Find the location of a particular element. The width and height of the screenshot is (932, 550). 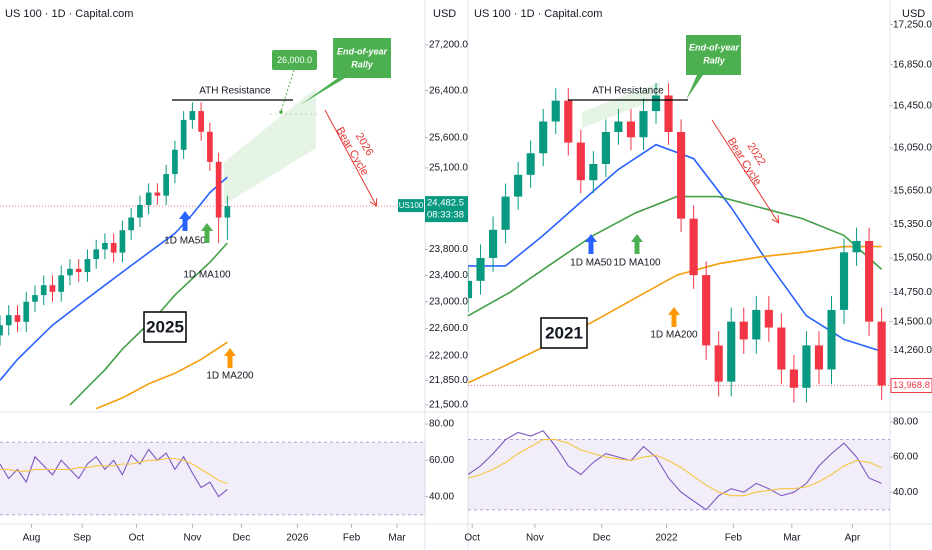

countdown-label: 08:33:38 is located at coordinates (445, 215).